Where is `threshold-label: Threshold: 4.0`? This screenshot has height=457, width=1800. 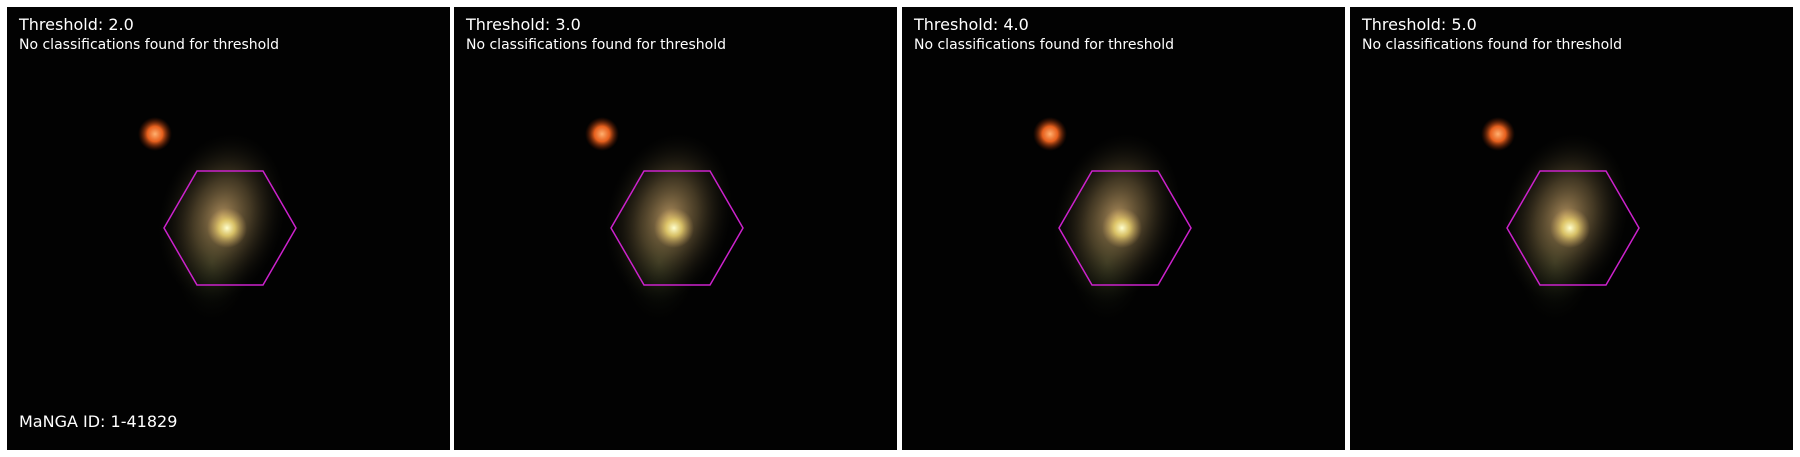
threshold-label: Threshold: 4.0 is located at coordinates (971, 24).